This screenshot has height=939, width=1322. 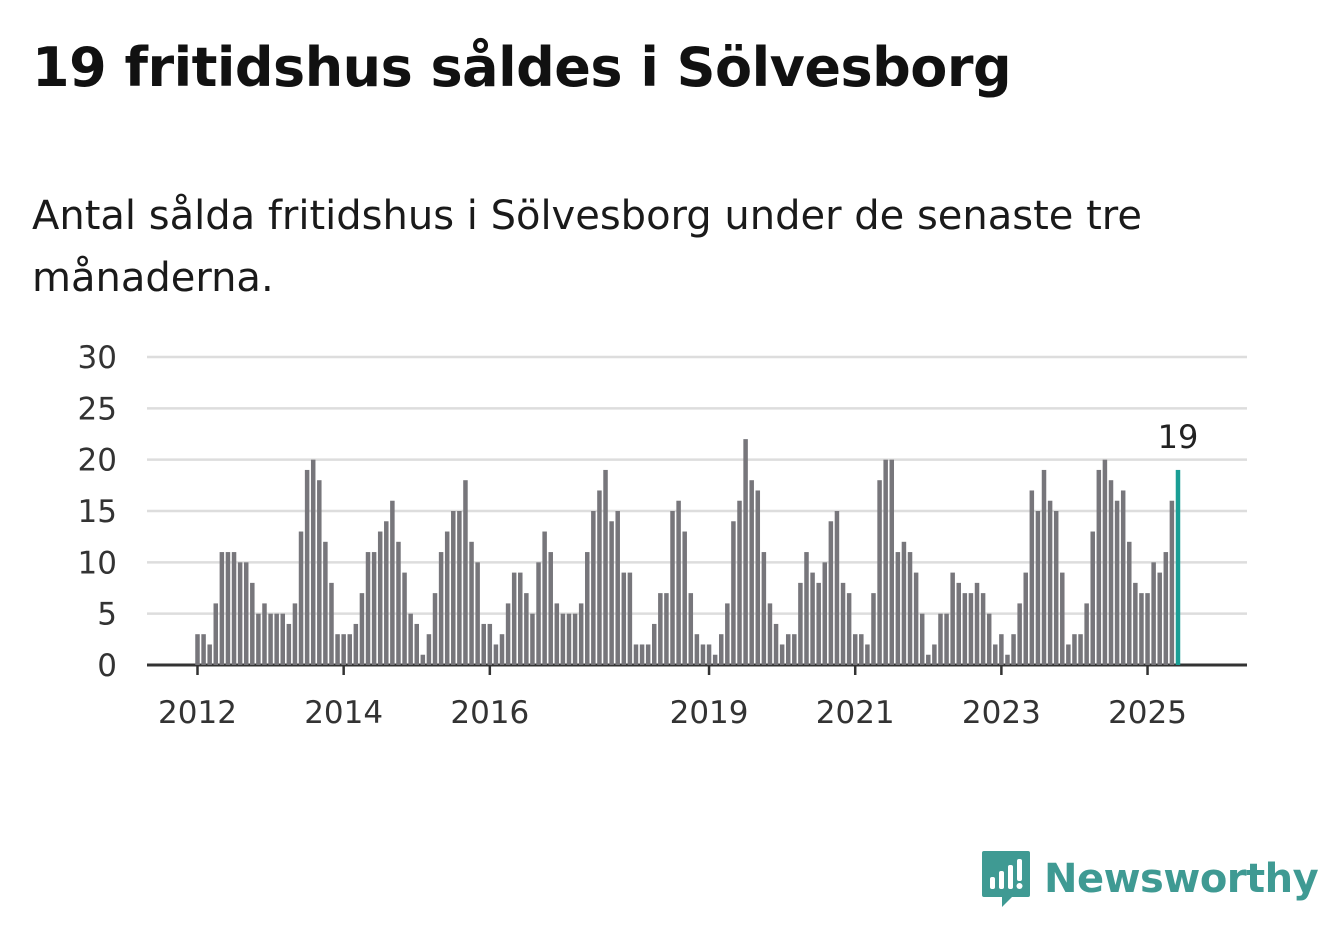 What do you see at coordinates (107, 615) in the screenshot?
I see `y-tick-label: 5` at bounding box center [107, 615].